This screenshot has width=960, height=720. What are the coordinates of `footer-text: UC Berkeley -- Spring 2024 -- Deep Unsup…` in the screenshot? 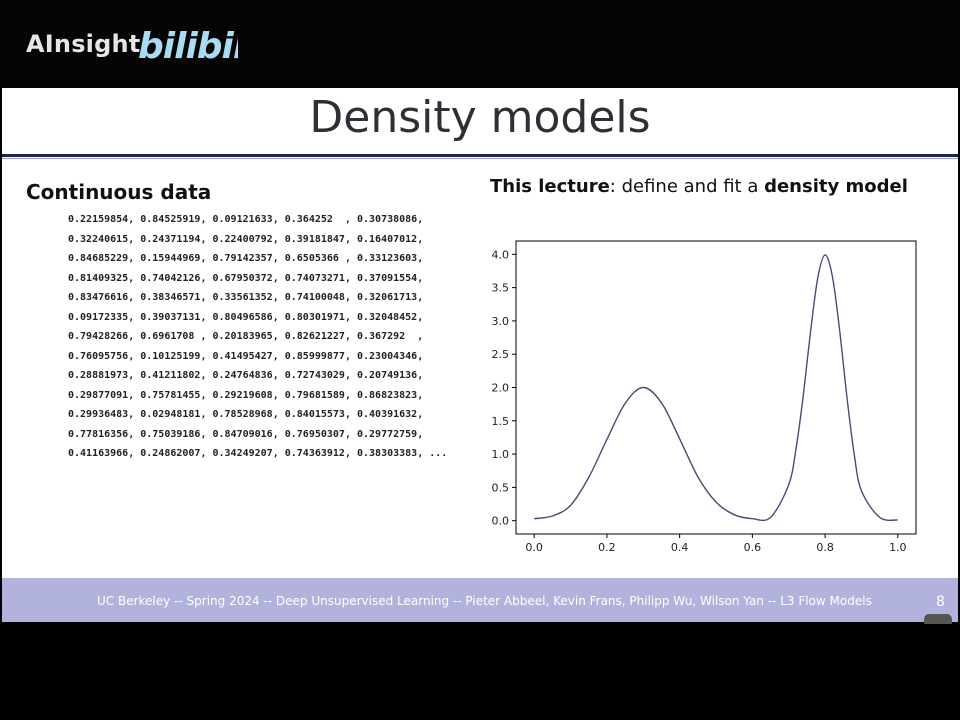 It's located at (484, 601).